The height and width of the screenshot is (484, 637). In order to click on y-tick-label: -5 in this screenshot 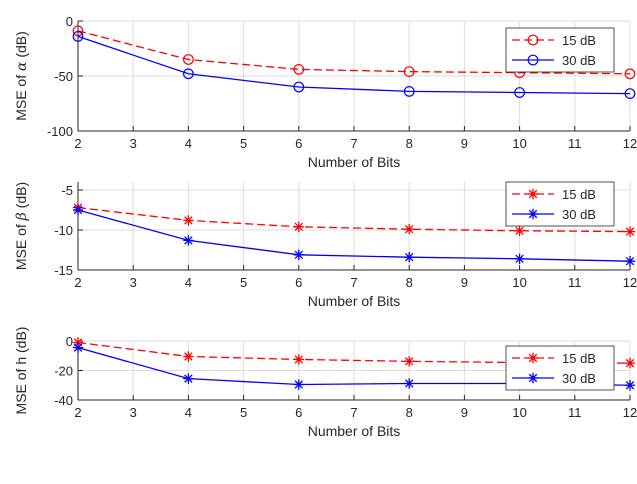, I will do `click(67, 190)`.